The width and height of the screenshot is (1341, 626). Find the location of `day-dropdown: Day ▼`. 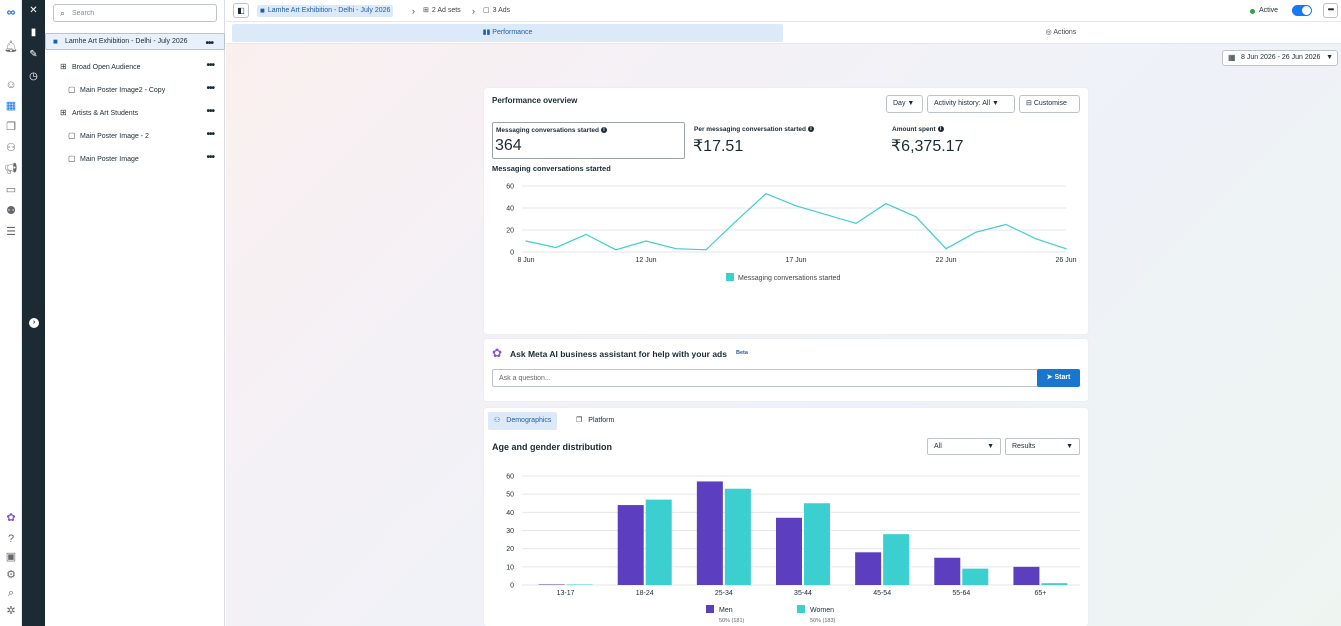

day-dropdown: Day ▼ is located at coordinates (904, 104).